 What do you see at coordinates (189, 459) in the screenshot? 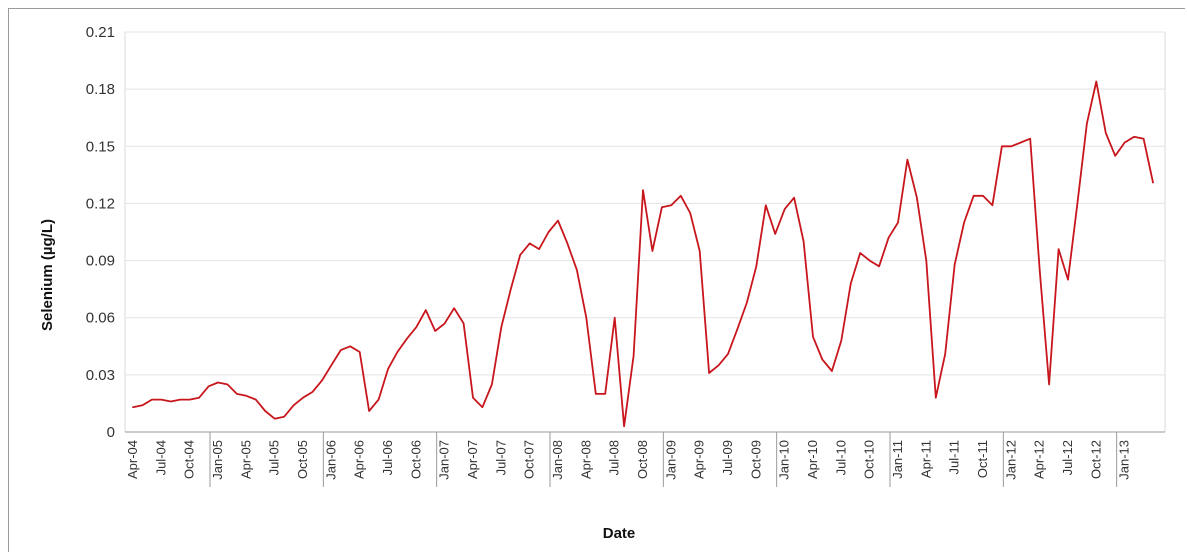
I see `x-tick-label: Oct-04` at bounding box center [189, 459].